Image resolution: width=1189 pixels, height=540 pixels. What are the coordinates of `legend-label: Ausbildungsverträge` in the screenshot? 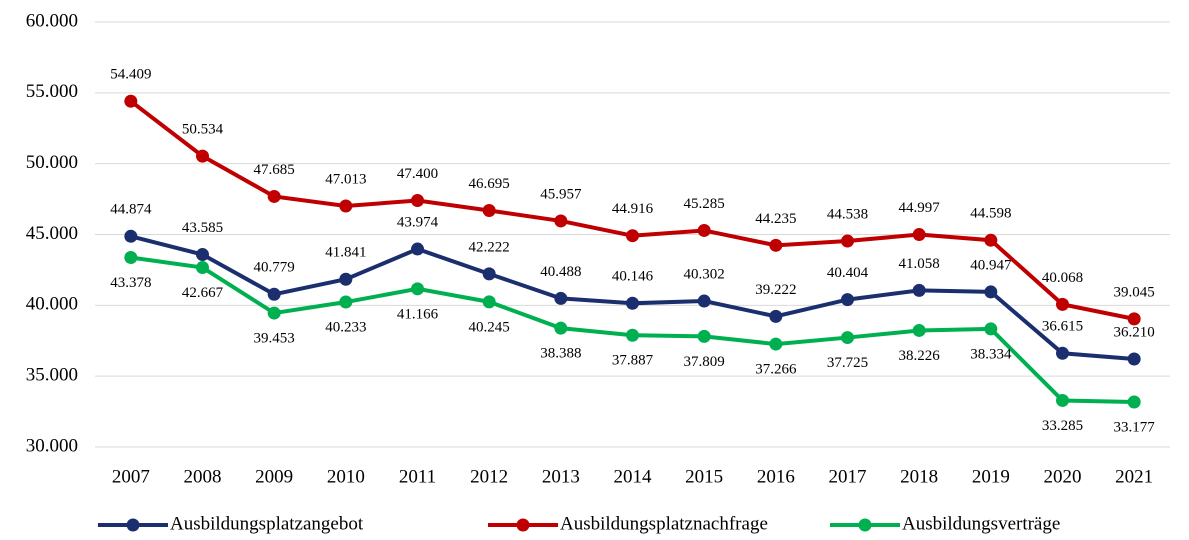 It's located at (981, 523).